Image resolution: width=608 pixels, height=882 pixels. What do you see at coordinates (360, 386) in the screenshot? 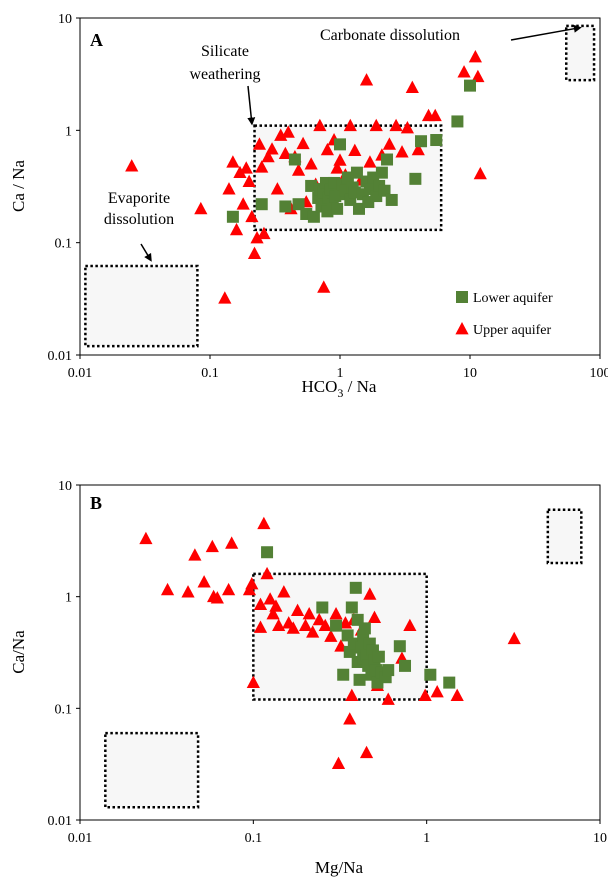
I see `x-axis-title-tail: / Na` at bounding box center [360, 386].